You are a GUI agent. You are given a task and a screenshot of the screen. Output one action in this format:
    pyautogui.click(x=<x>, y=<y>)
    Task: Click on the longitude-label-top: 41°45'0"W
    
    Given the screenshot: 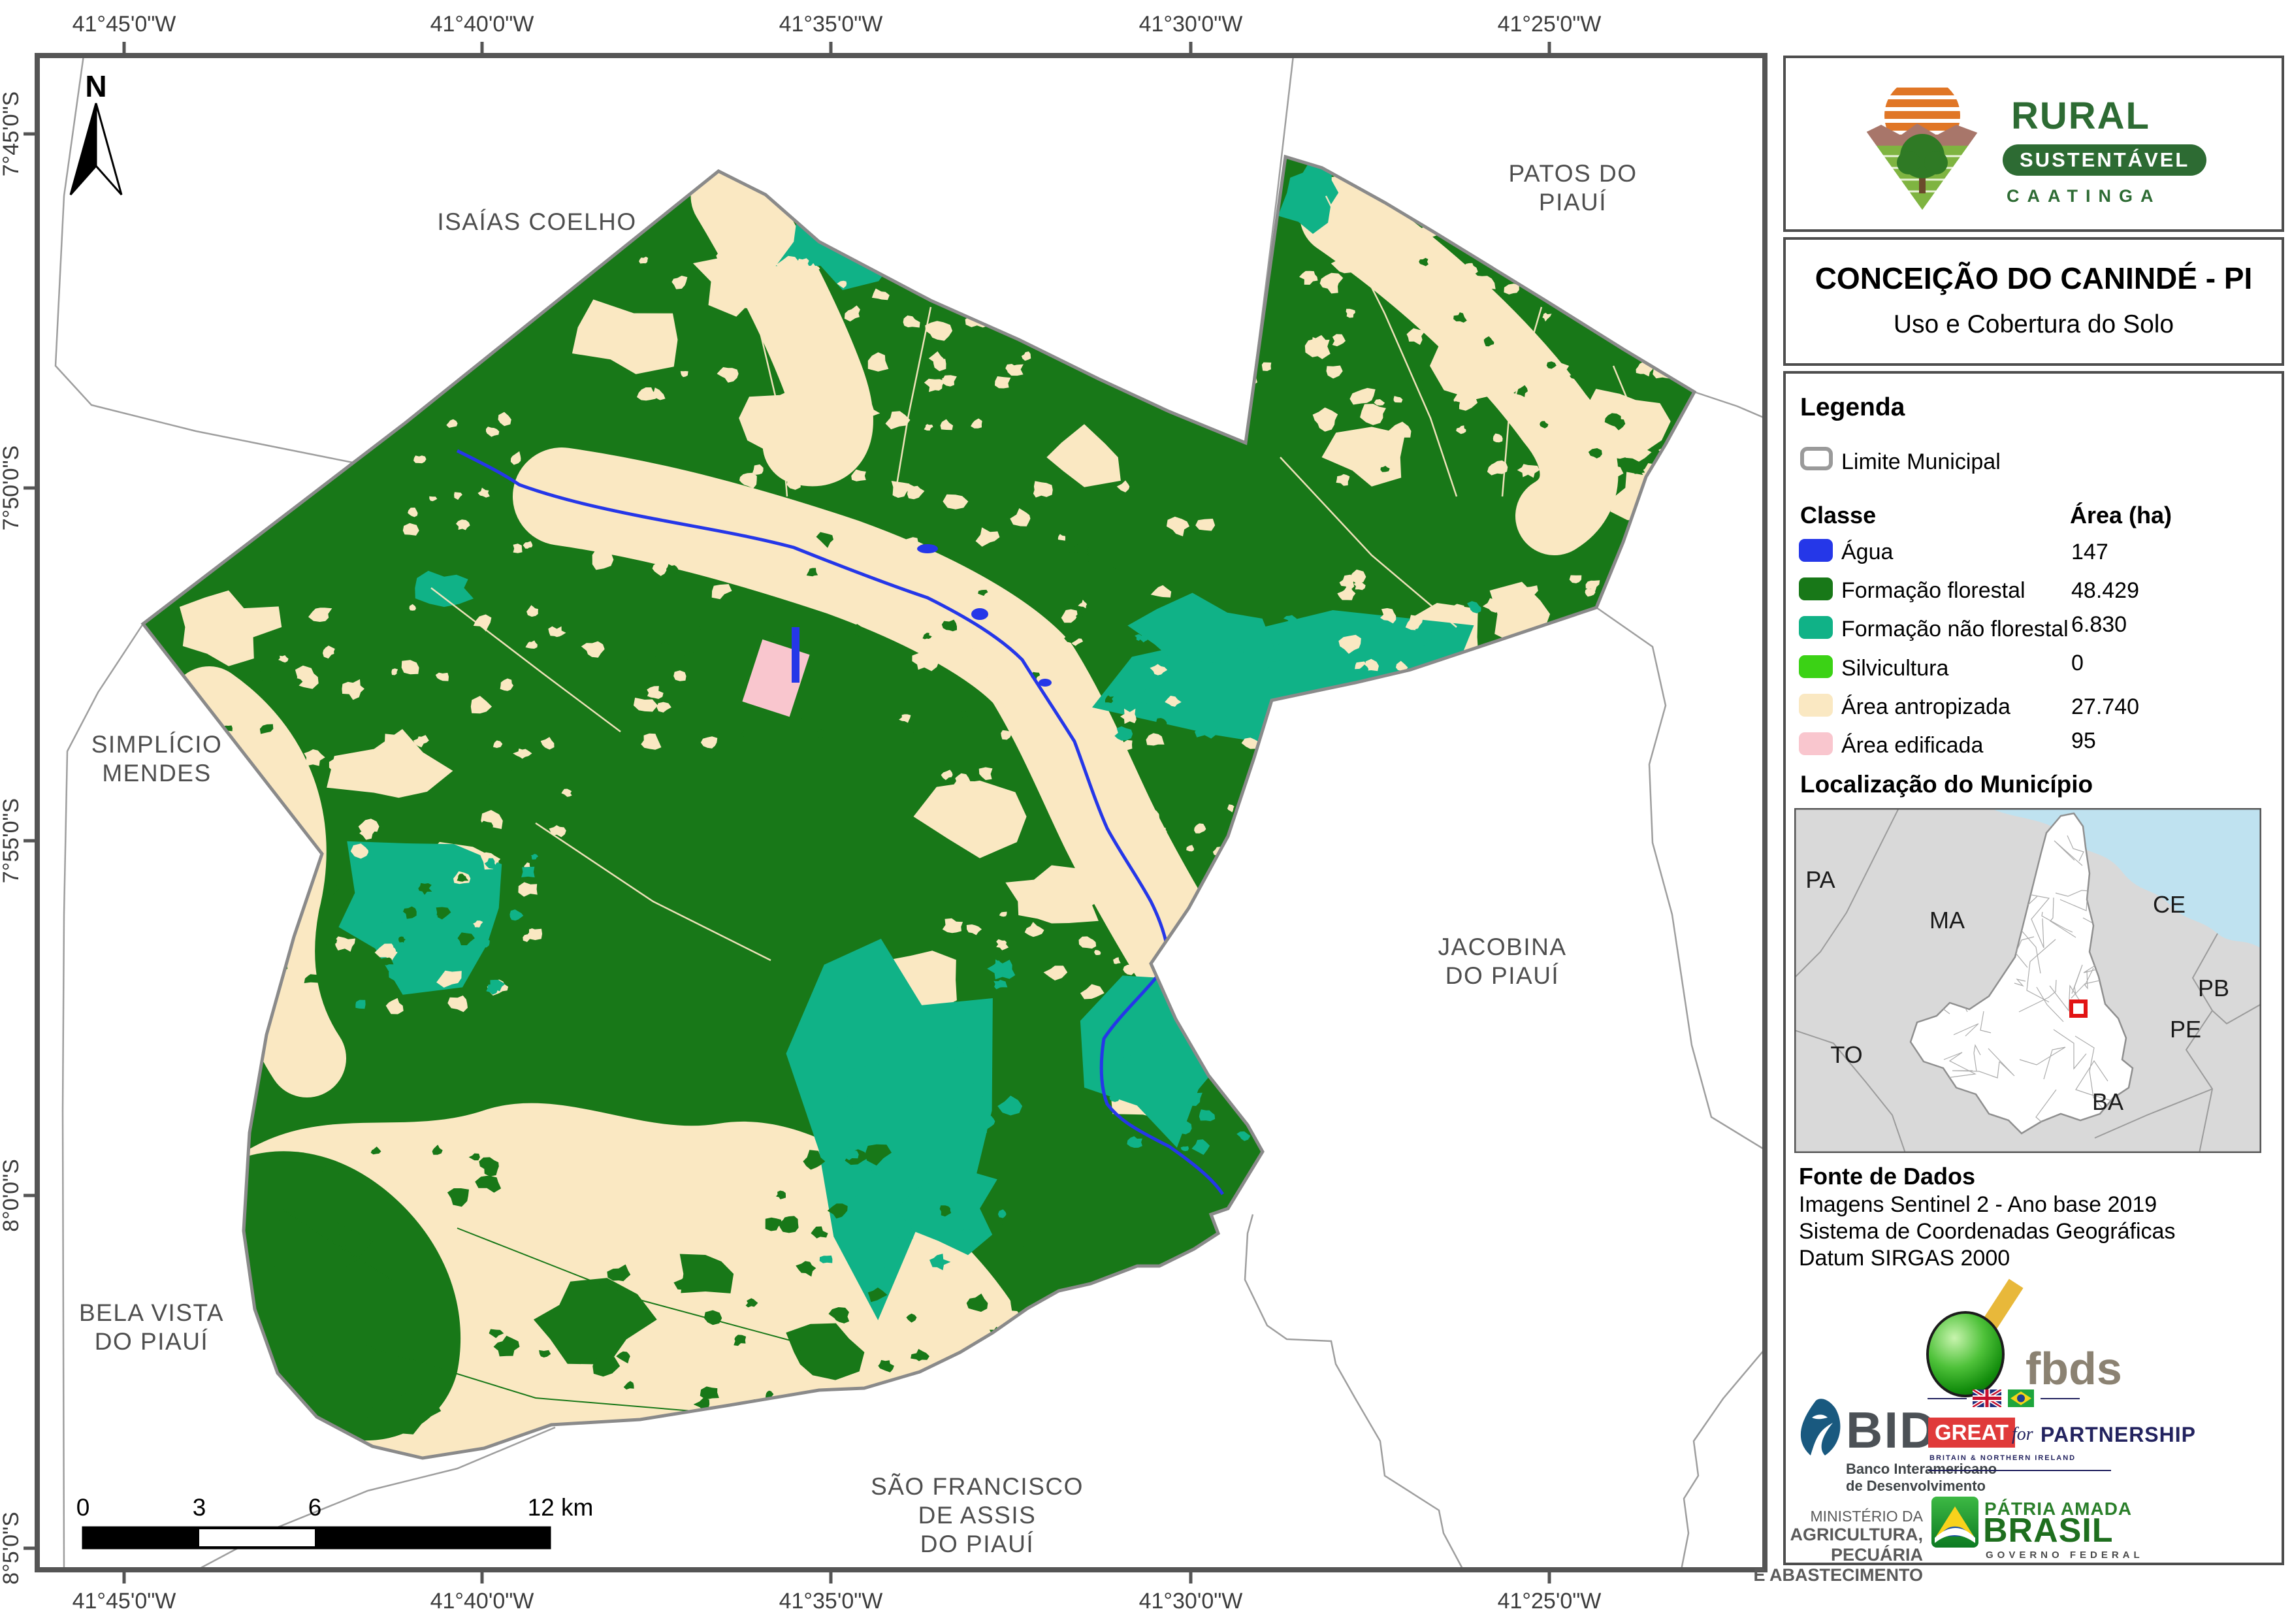 What is the action you would take?
    pyautogui.click(x=124, y=24)
    